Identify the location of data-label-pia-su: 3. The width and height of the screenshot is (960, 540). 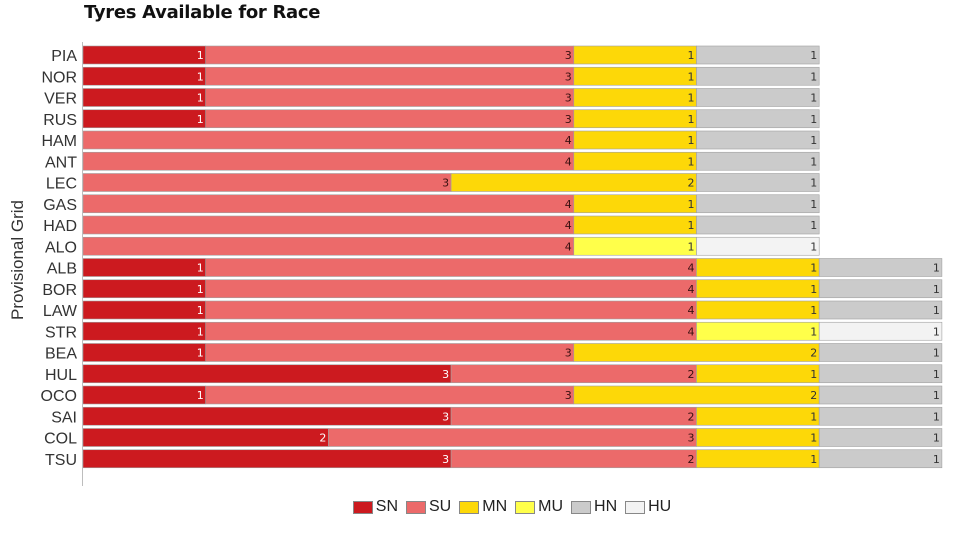
(568, 55).